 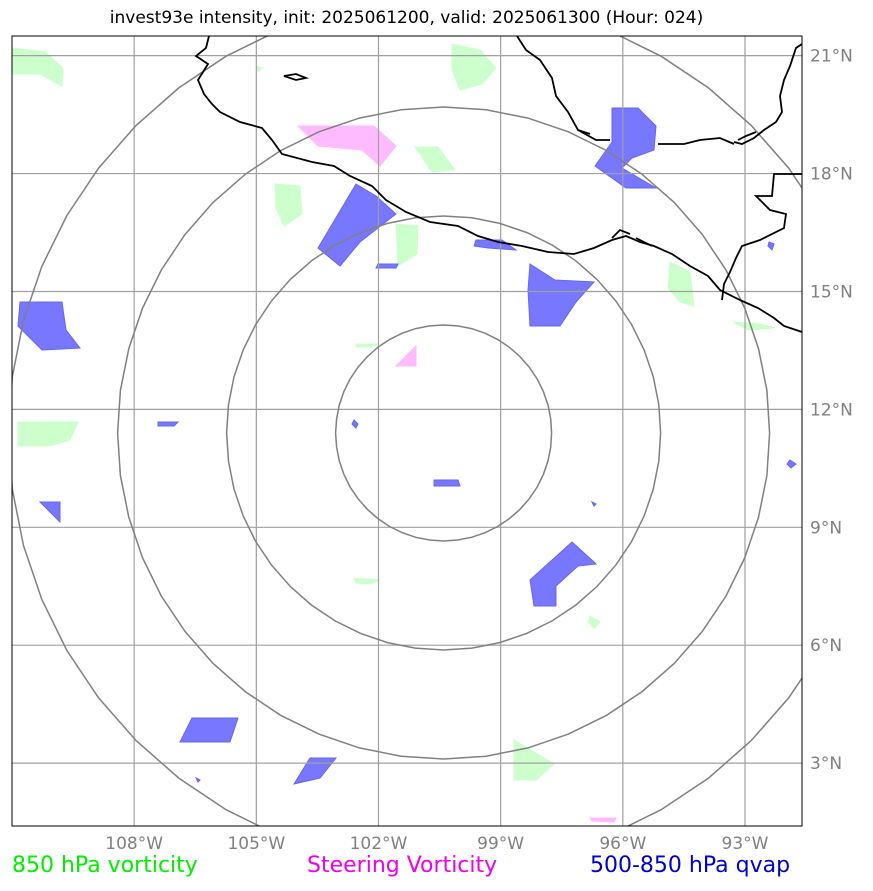 I want to click on latitude-tick-label: 3°N, so click(x=826, y=764).